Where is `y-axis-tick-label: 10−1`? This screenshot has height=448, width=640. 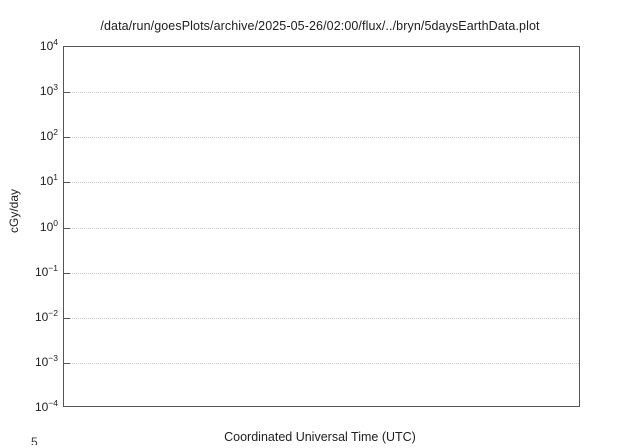 y-axis-tick-label: 10−1 is located at coordinates (35, 270).